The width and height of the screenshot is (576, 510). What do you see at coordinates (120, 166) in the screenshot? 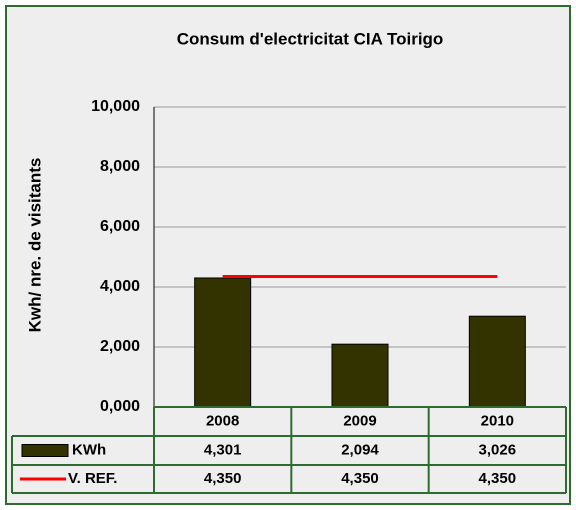
I see `y-tick-label: 8,000` at bounding box center [120, 166].